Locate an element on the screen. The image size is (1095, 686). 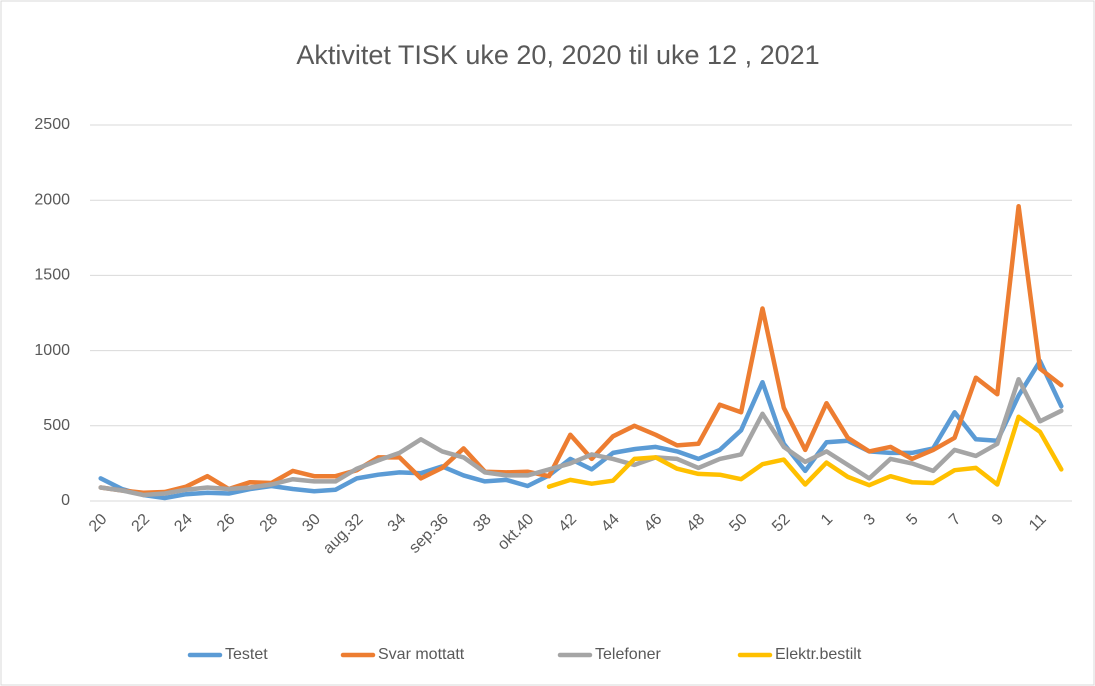
y-tick-label: 2000 is located at coordinates (52, 199).